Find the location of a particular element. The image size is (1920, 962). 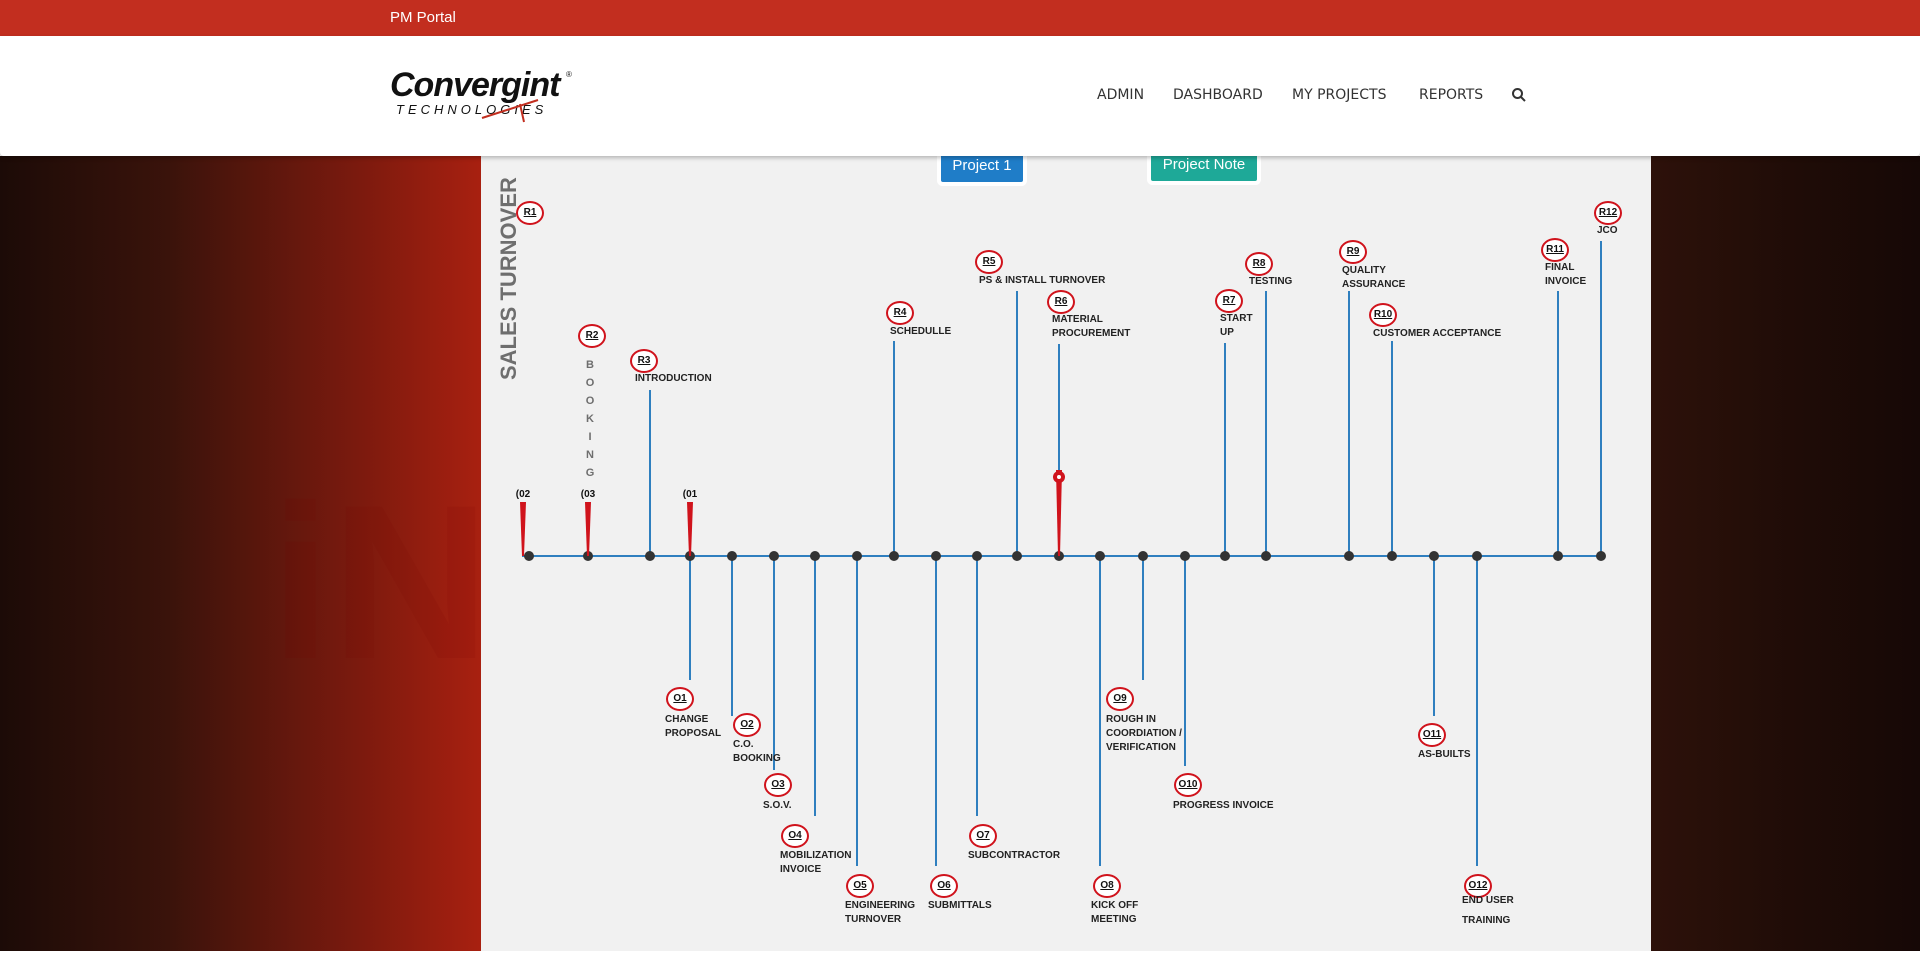

milestone-label-r12: JCO is located at coordinates (1607, 230).